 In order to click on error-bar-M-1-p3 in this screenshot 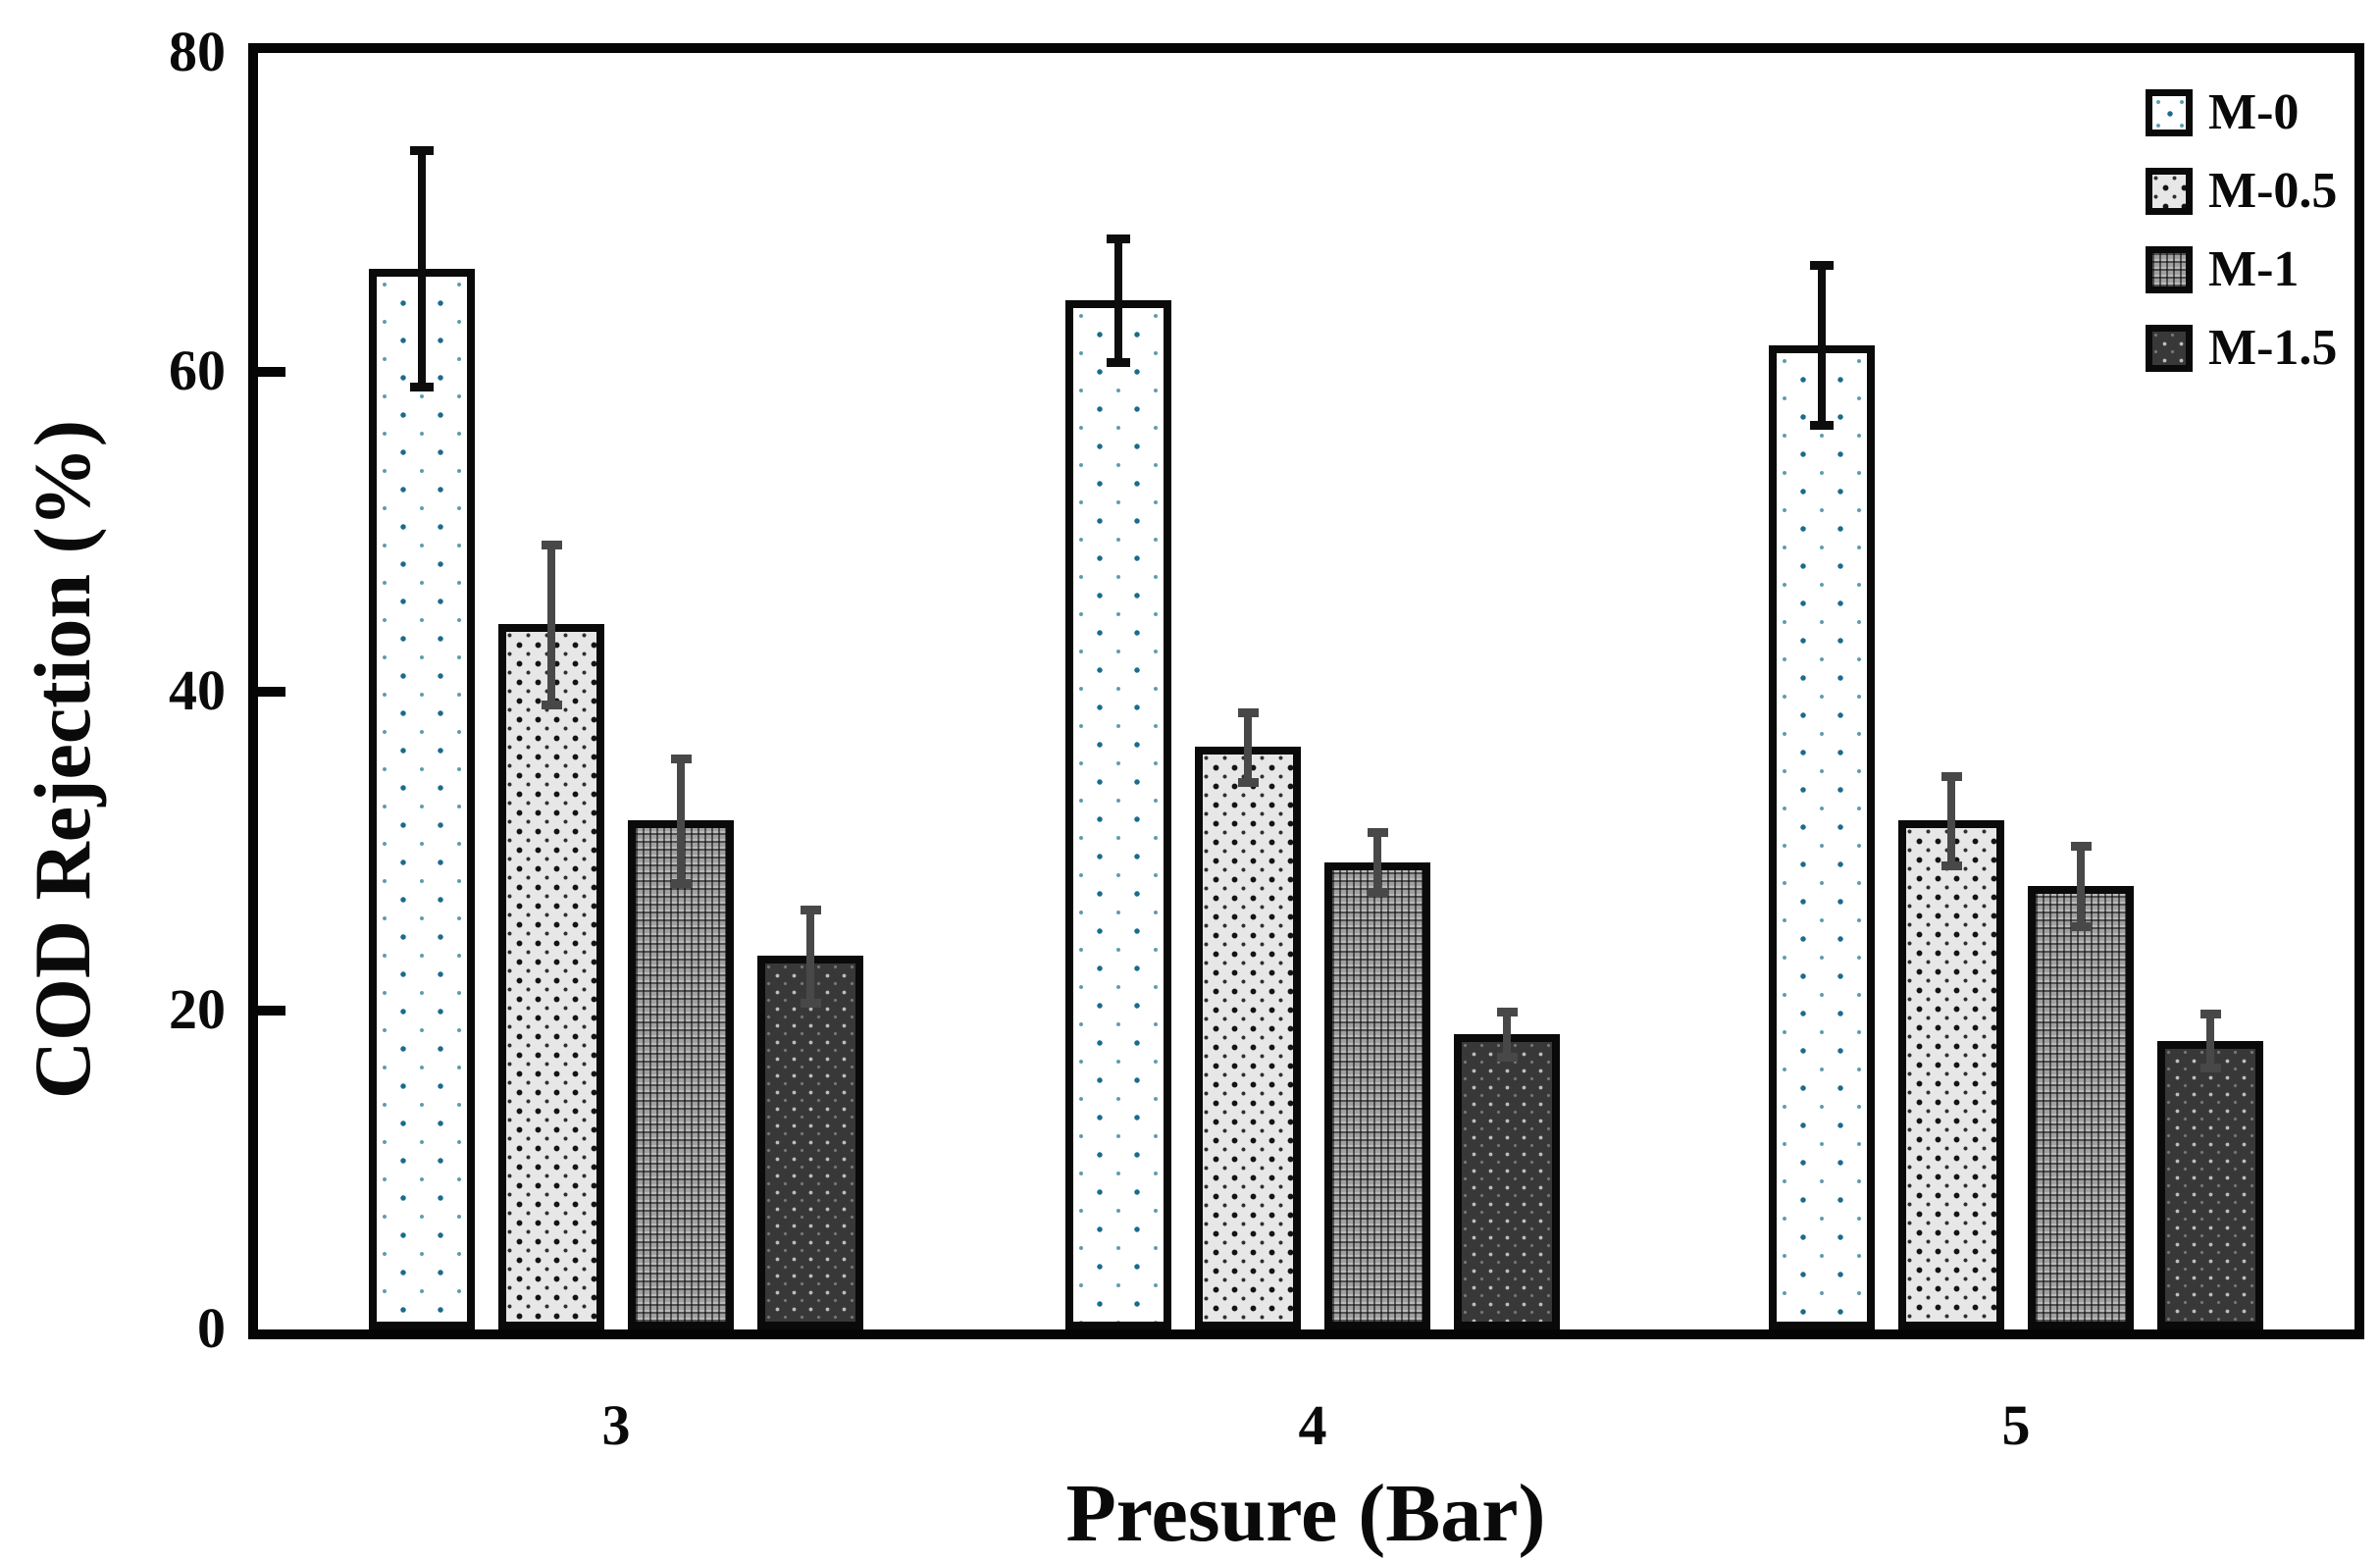, I will do `click(681, 820)`.